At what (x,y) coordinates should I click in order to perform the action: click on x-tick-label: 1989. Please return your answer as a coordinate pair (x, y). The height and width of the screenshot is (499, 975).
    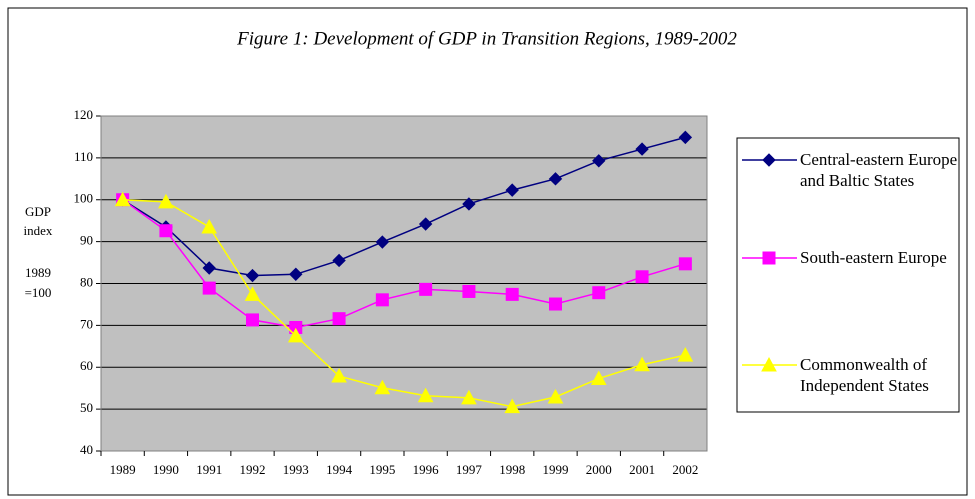
    Looking at the image, I should click on (123, 469).